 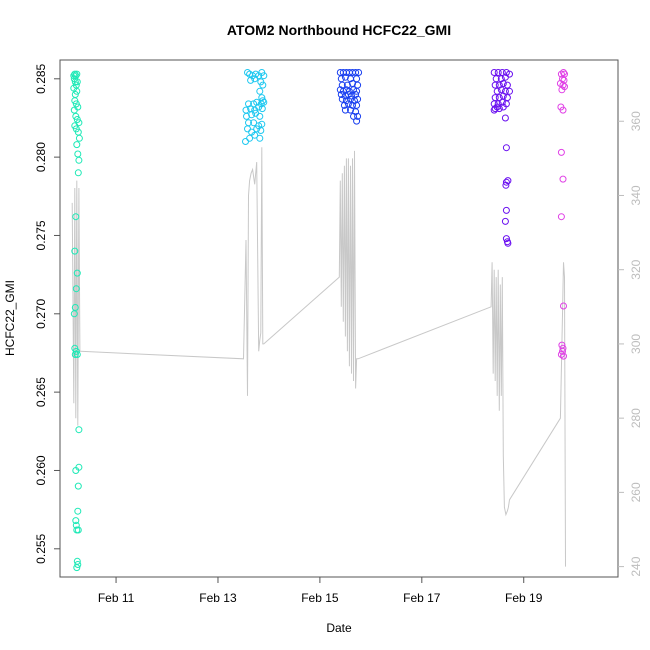 I want to click on y-tick-label-2: 0.265, so click(x=41, y=392).